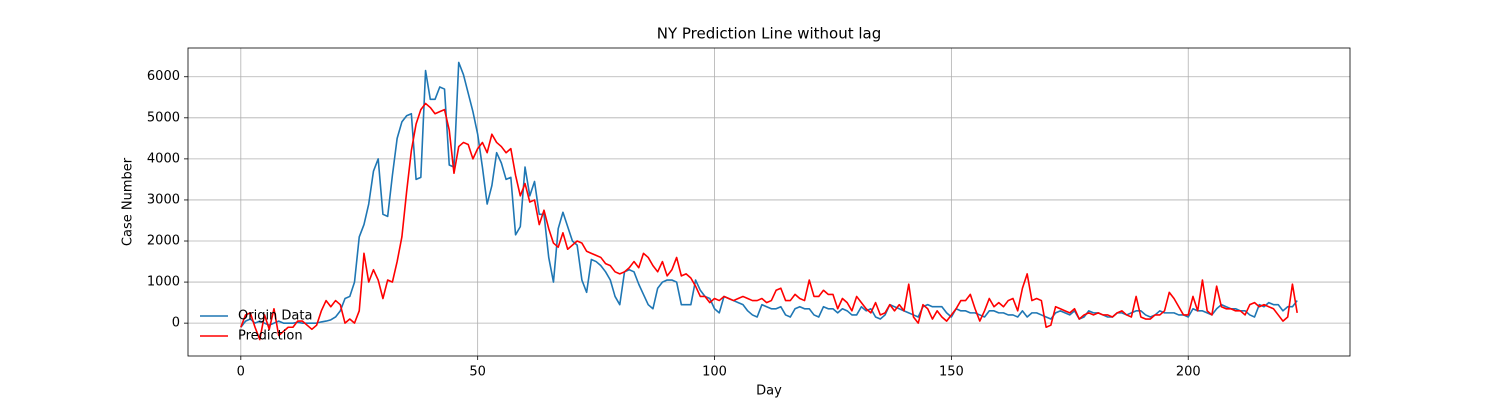 Image resolution: width=1500 pixels, height=400 pixels. What do you see at coordinates (241, 372) in the screenshot?
I see `x-tick-label: 0` at bounding box center [241, 372].